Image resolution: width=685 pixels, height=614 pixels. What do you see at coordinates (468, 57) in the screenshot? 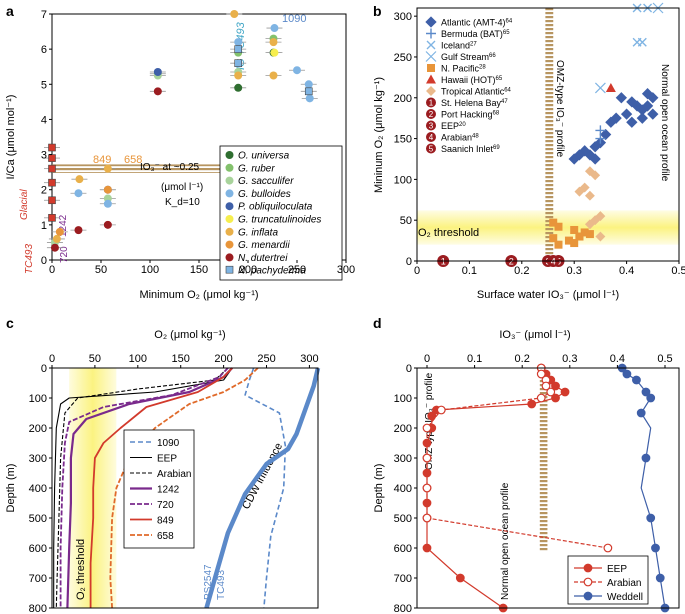
I see `legend-label: Gulf Stream66` at bounding box center [468, 57].